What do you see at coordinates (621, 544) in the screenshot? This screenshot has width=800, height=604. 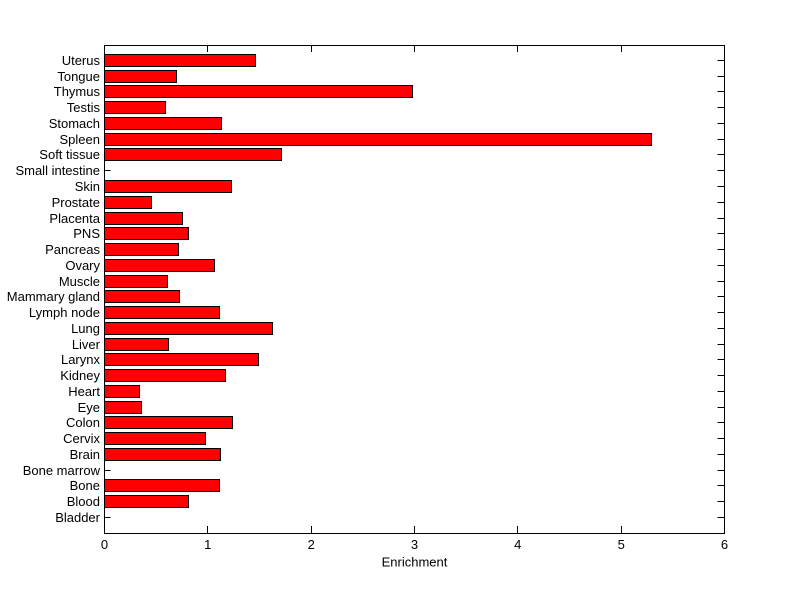 I see `svg-text: 5` at bounding box center [621, 544].